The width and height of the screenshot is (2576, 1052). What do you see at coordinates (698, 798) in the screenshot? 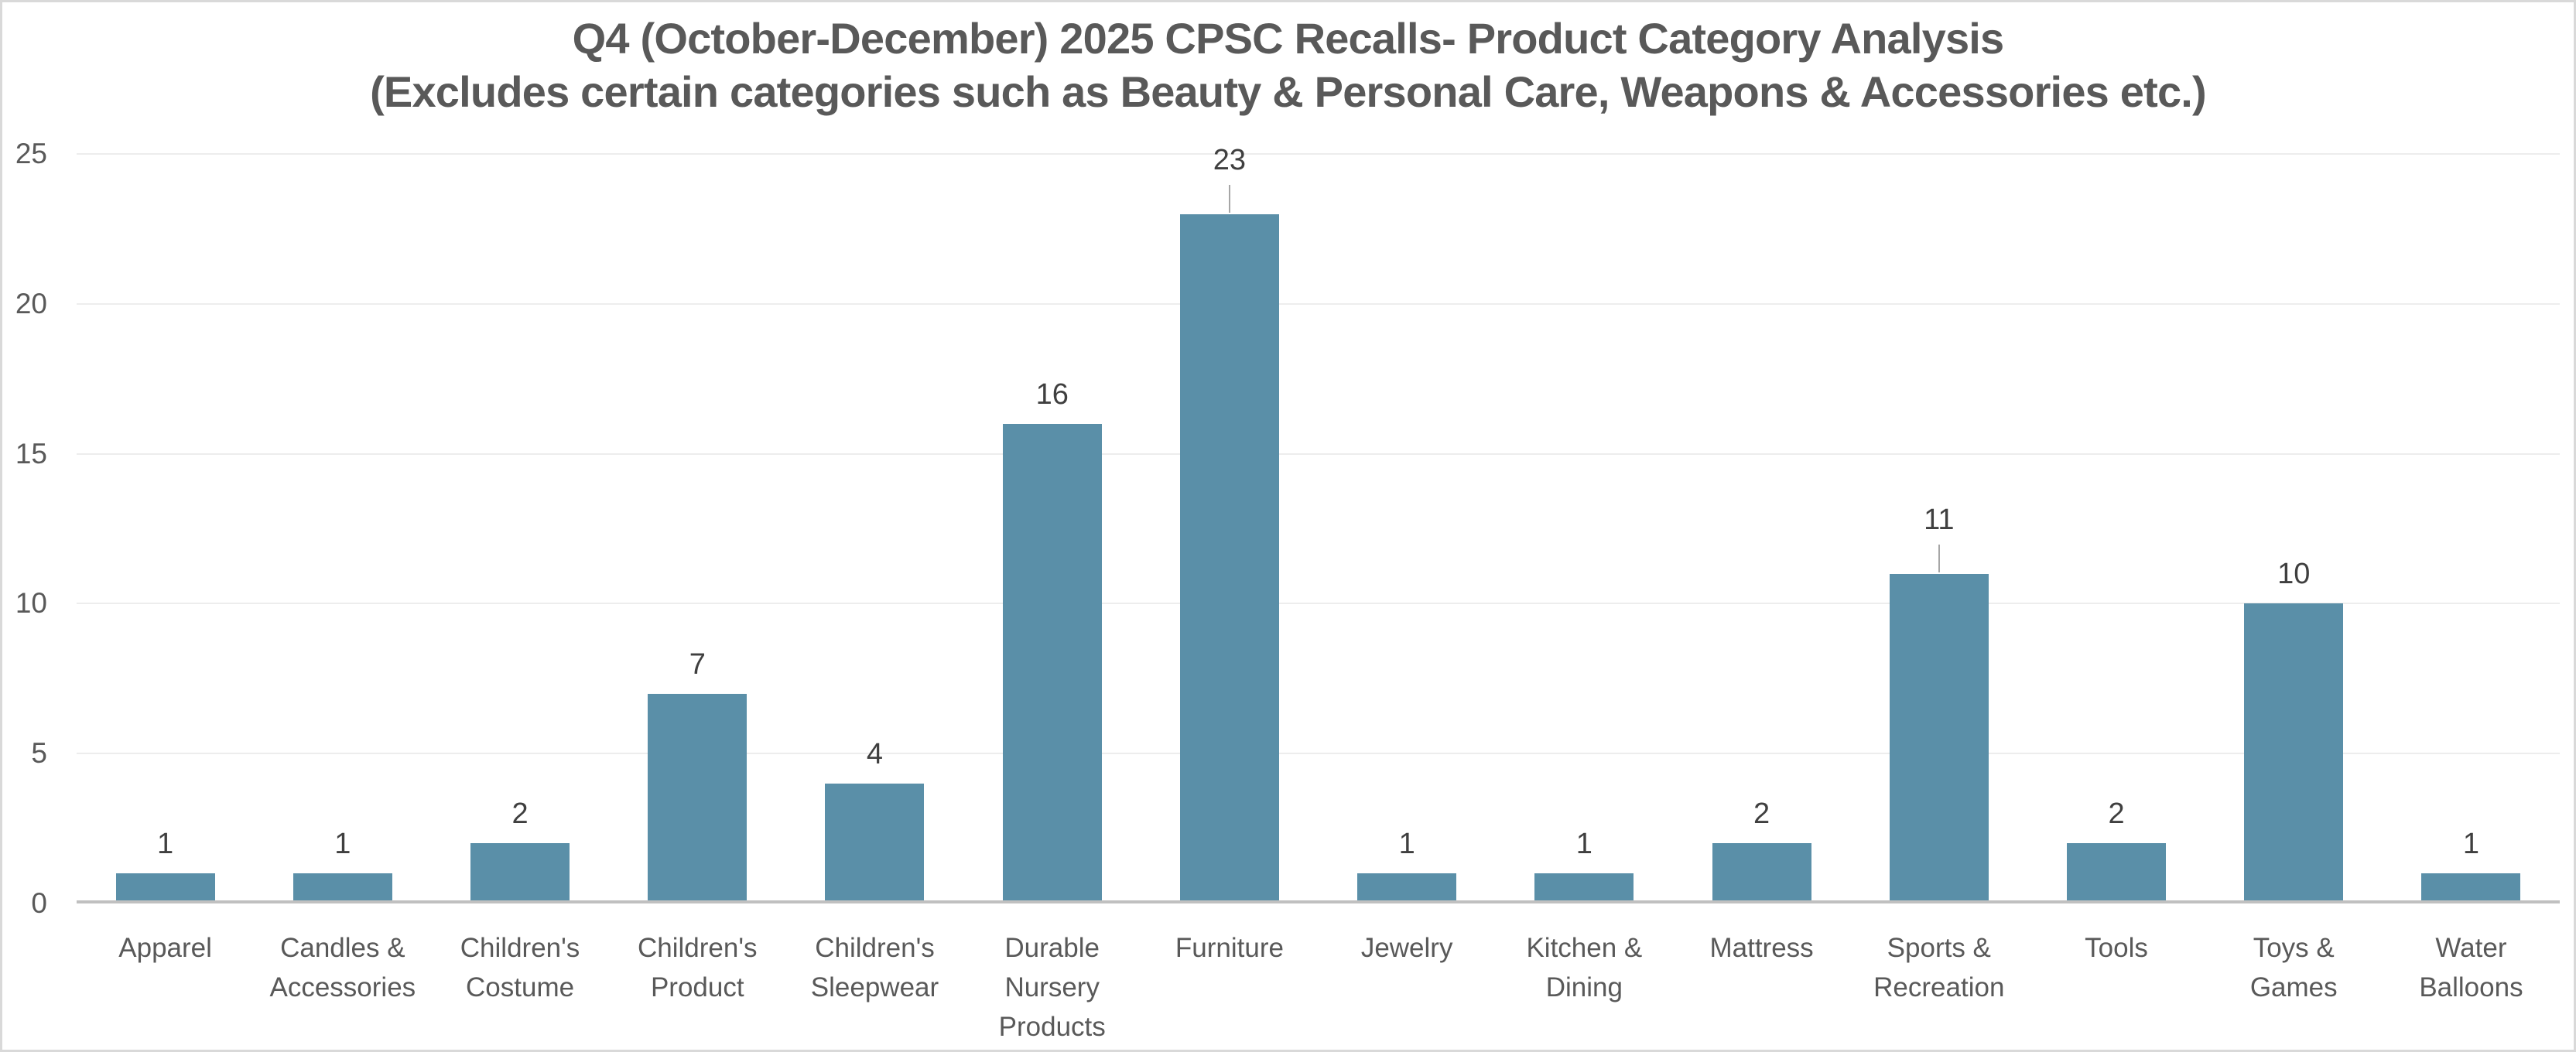
I see `bar-children-s-product` at bounding box center [698, 798].